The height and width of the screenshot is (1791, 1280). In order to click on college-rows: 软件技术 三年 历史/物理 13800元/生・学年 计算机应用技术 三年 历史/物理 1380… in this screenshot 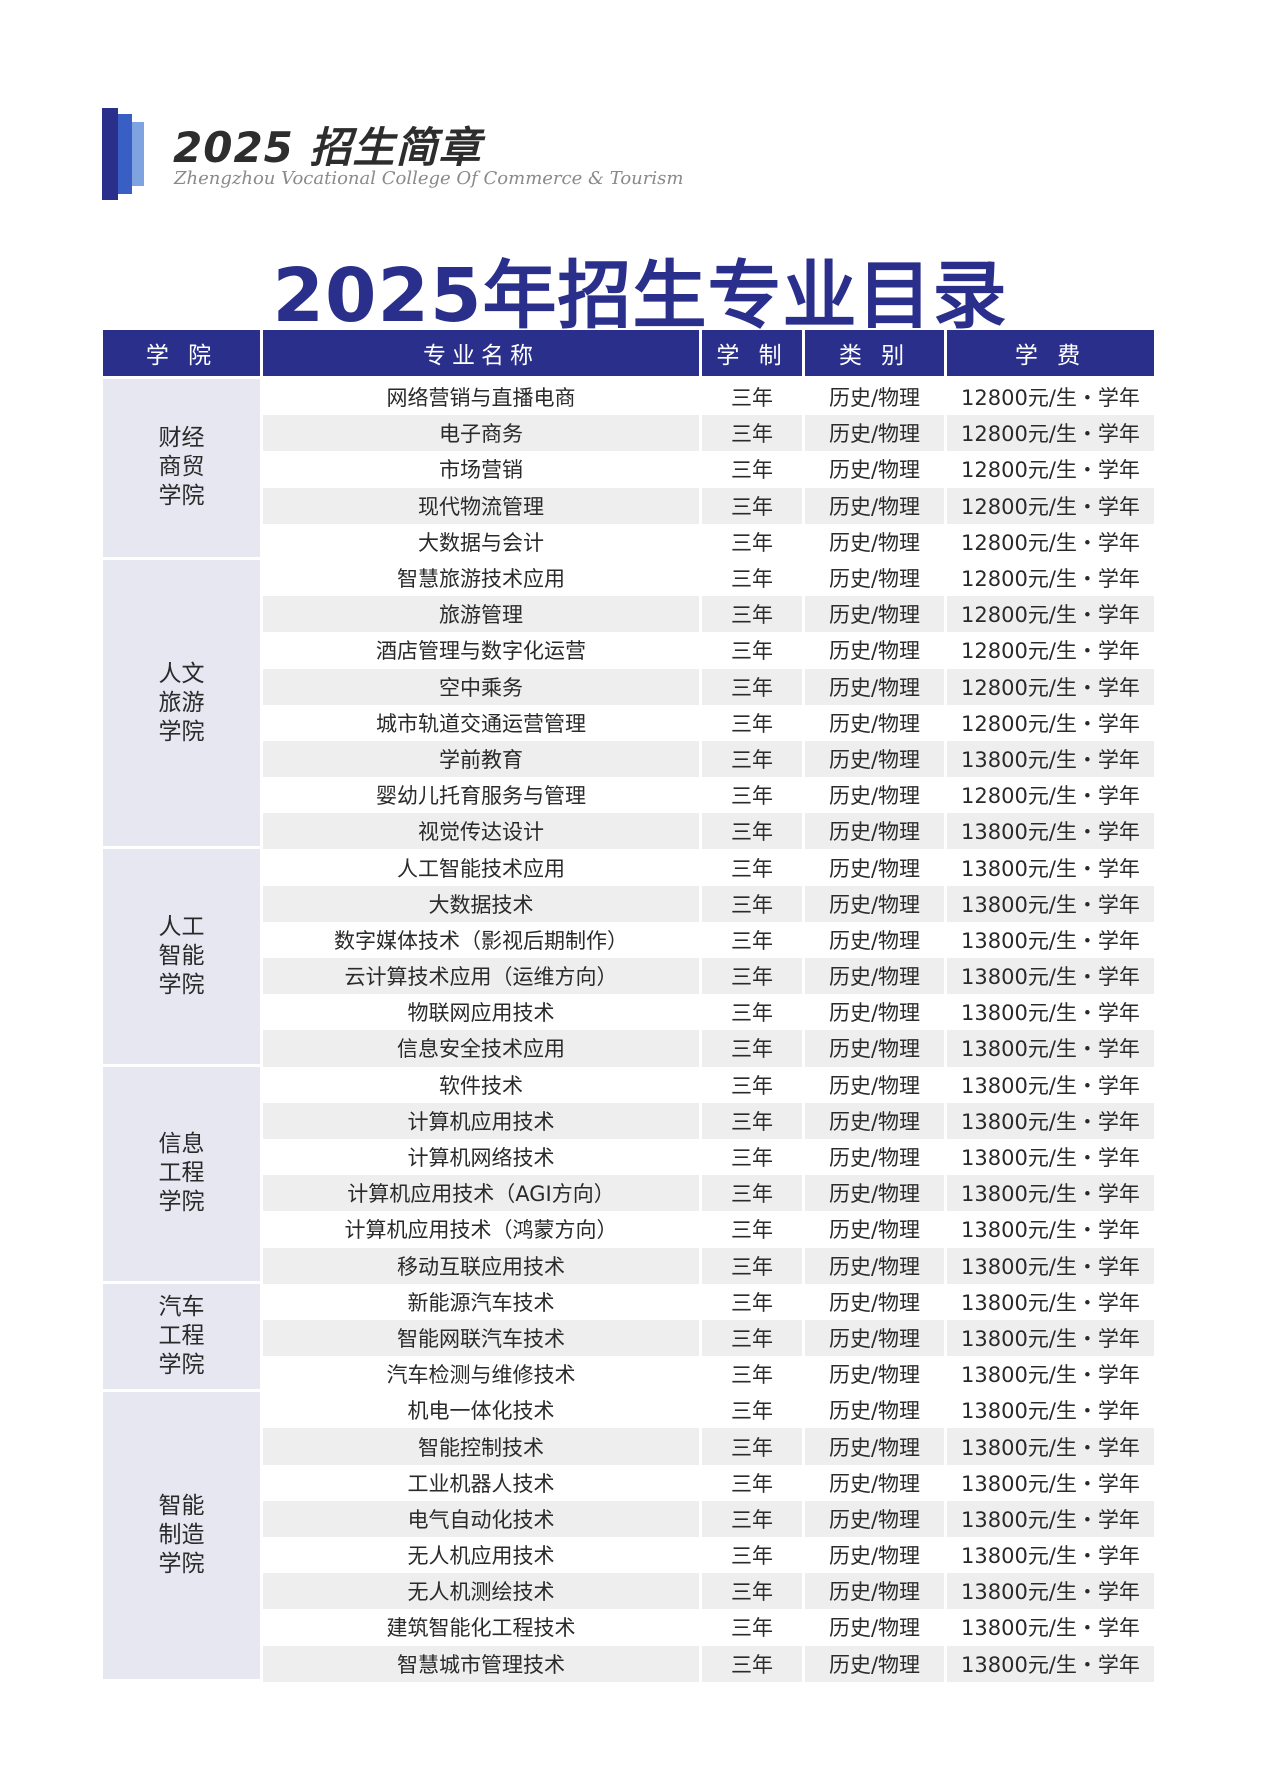, I will do `click(708, 1175)`.